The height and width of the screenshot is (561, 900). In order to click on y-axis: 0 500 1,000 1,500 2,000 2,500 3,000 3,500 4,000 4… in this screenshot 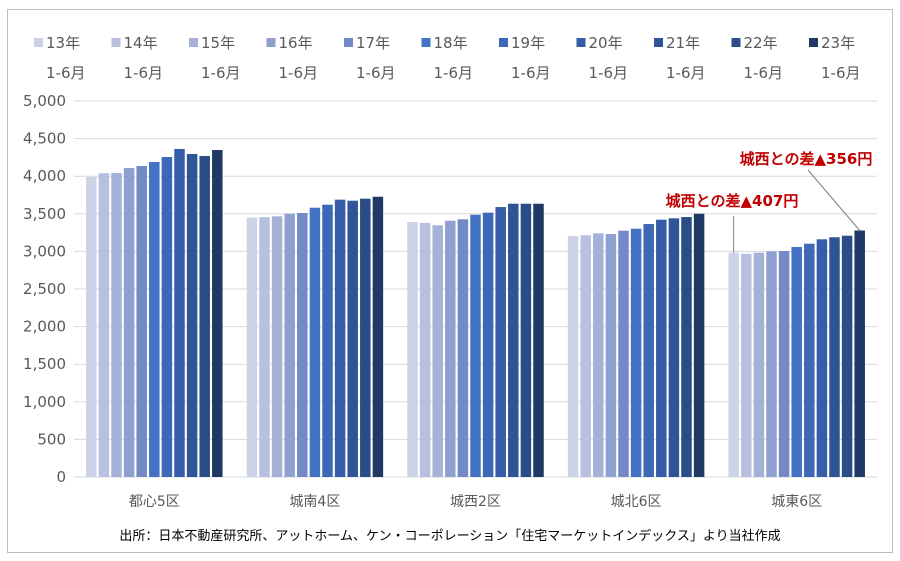, I will do `click(44, 289)`.